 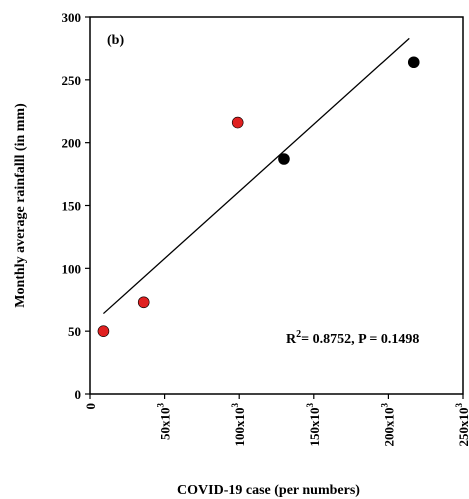 I want to click on fit-annotation: R2= 0.8752, P = 0.1498, so click(x=352, y=338).